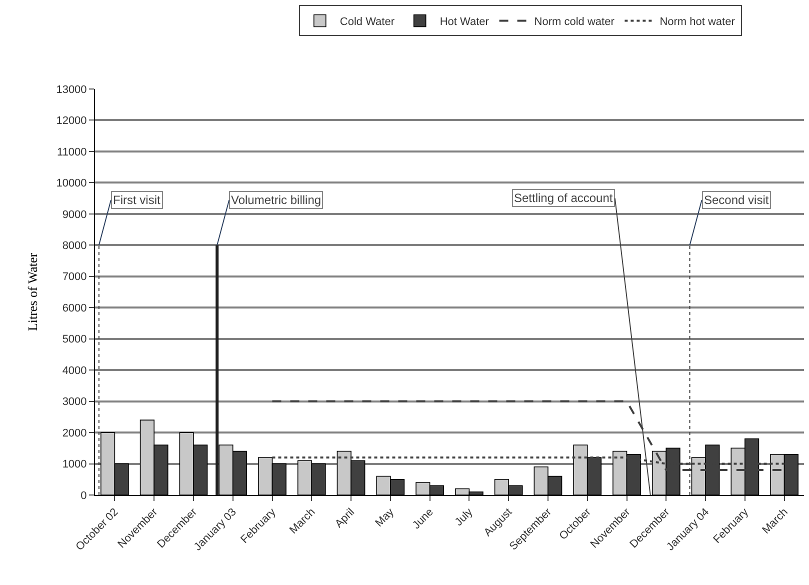 The image size is (809, 585). I want to click on annotation: Settling of account, so click(564, 198).